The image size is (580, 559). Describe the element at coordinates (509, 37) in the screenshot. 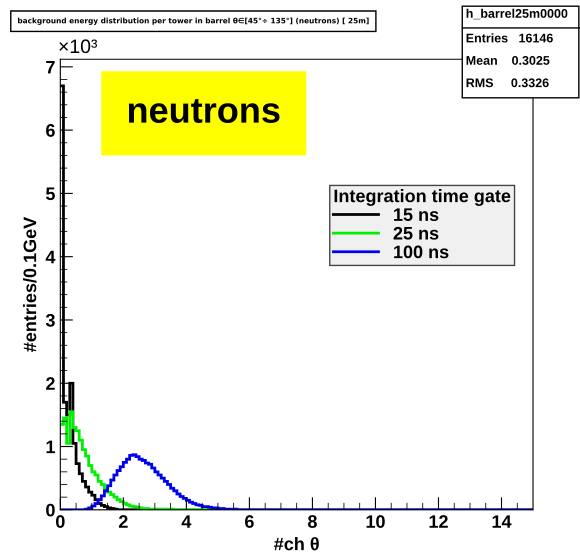

I see `text: Entries 16146` at that location.